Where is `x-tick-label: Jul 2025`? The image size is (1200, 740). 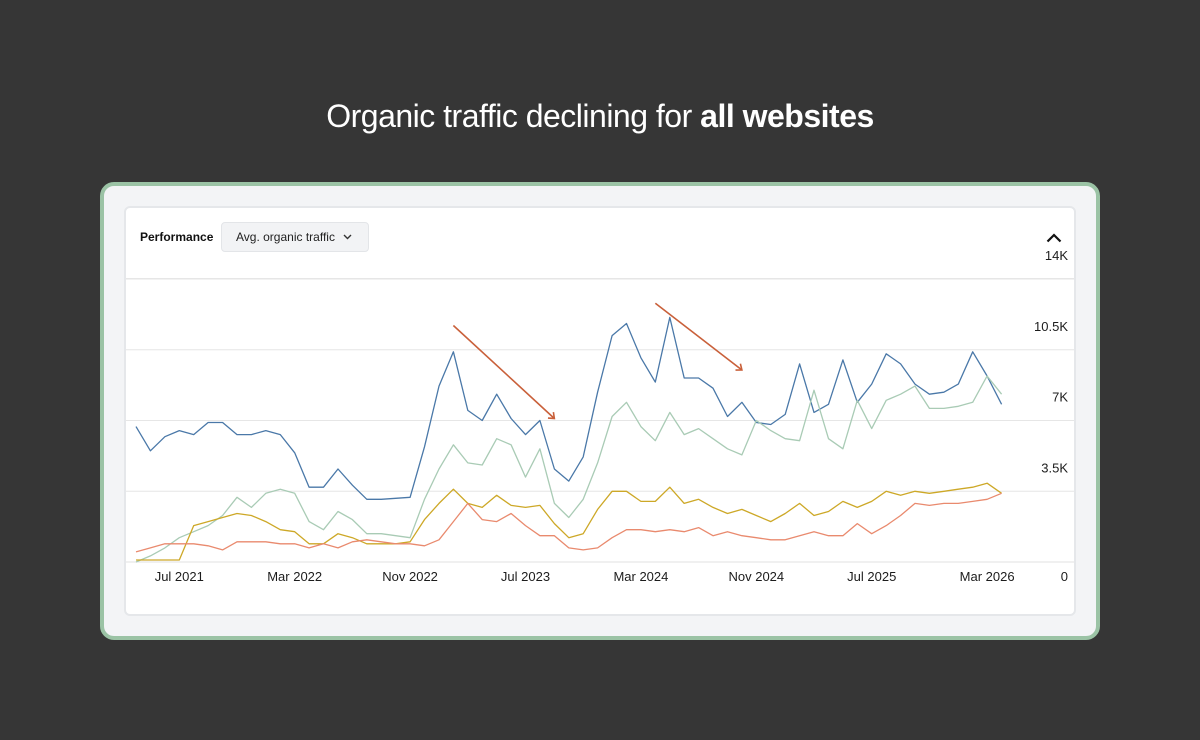 x-tick-label: Jul 2025 is located at coordinates (871, 576).